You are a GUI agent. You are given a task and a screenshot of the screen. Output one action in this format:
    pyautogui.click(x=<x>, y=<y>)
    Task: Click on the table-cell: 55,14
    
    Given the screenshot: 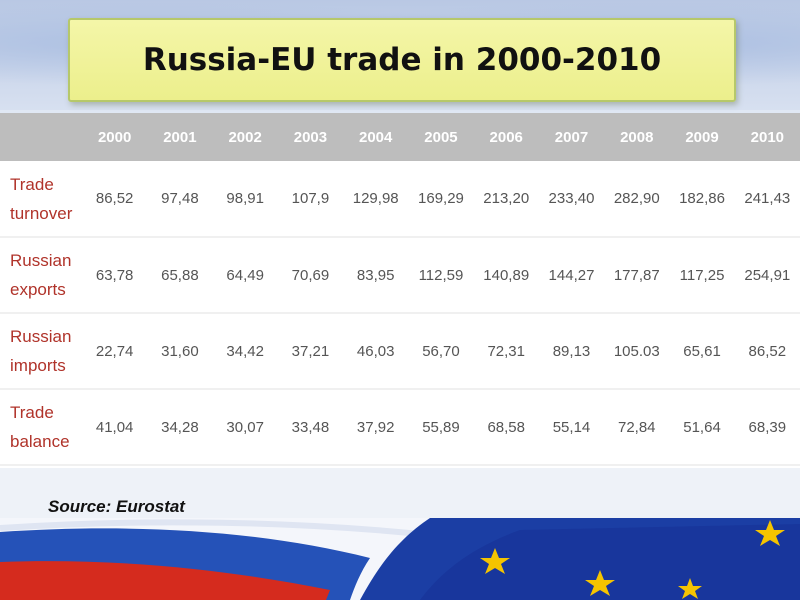 What is the action you would take?
    pyautogui.click(x=571, y=427)
    